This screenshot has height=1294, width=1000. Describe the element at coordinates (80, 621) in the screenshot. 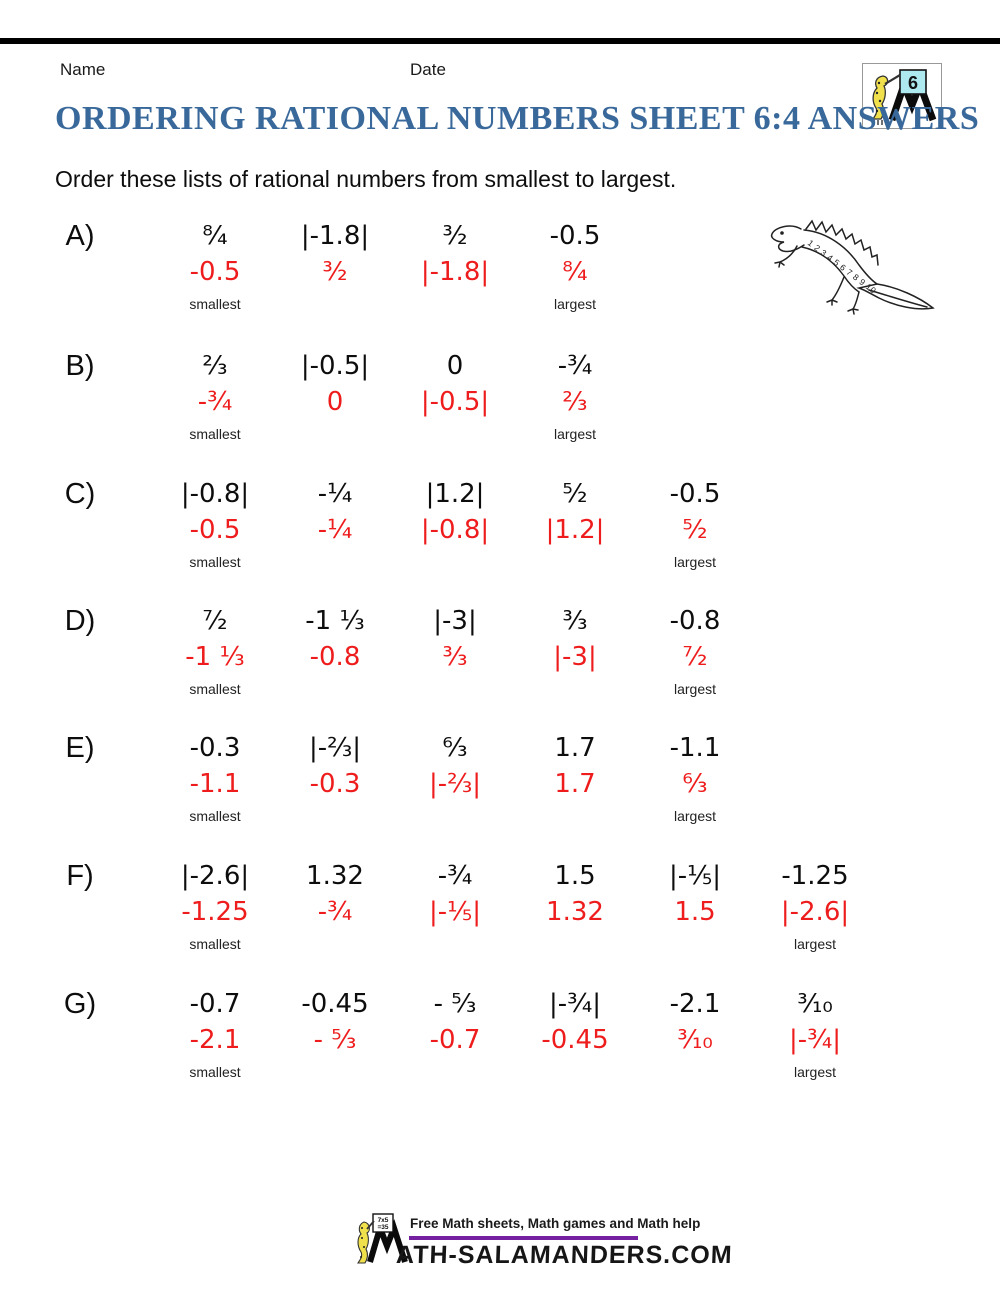

I see `problem-letter: D)` at that location.